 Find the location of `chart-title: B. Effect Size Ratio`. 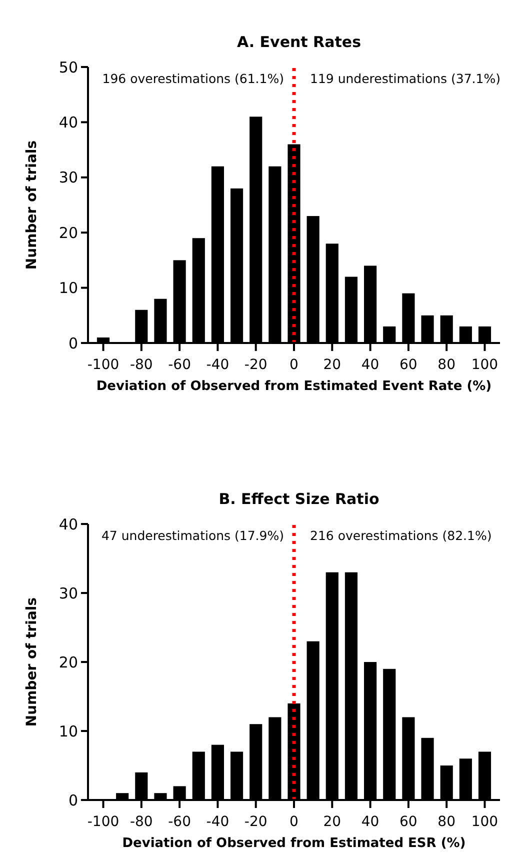

chart-title: B. Effect Size Ratio is located at coordinates (299, 499).